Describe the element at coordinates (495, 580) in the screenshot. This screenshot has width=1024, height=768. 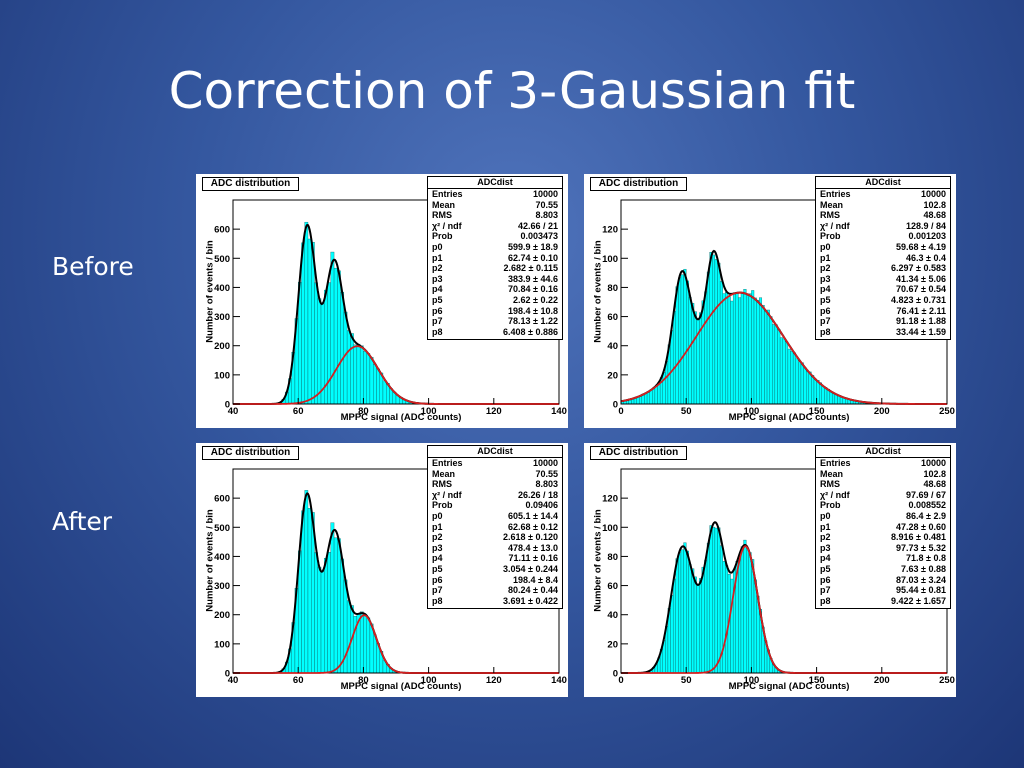
I see `stats-row: p6 198.4 ± 8.4` at that location.